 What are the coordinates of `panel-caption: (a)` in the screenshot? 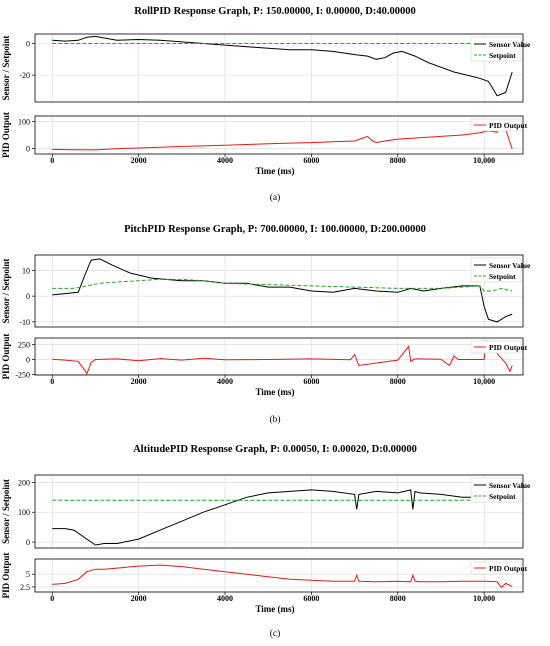 It's located at (275, 197).